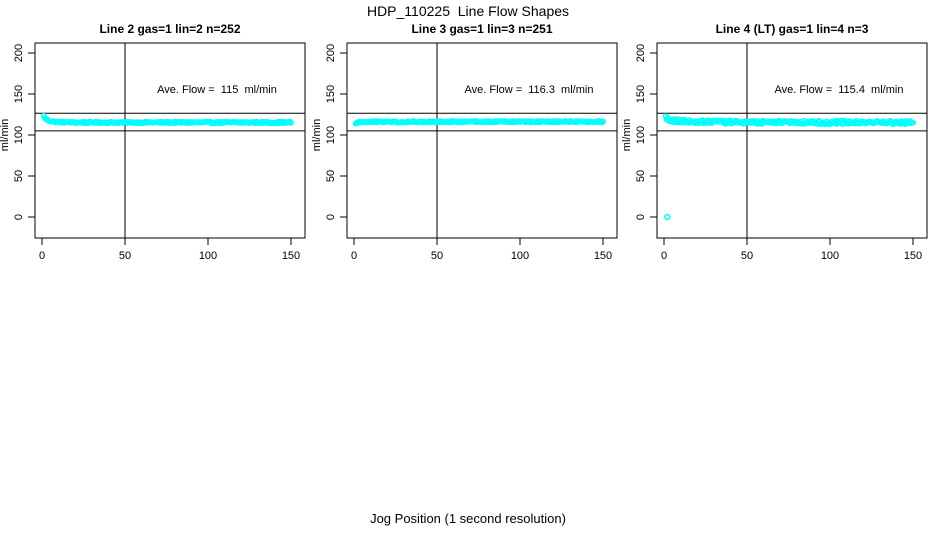 The height and width of the screenshot is (540, 936). What do you see at coordinates (482, 29) in the screenshot?
I see `panel-title: Line 3 gas=1 lin=3 n=251` at bounding box center [482, 29].